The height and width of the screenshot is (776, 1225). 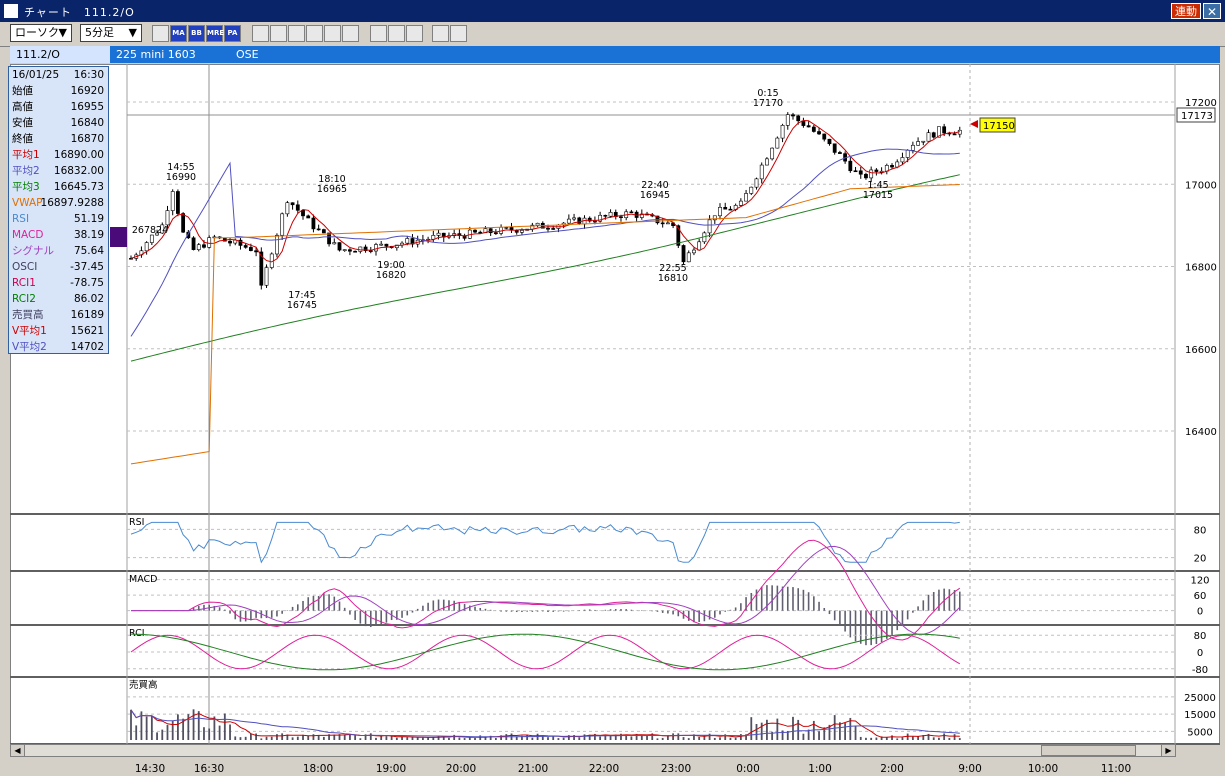 I want to click on time-tick-label: 20:00, so click(x=461, y=769).